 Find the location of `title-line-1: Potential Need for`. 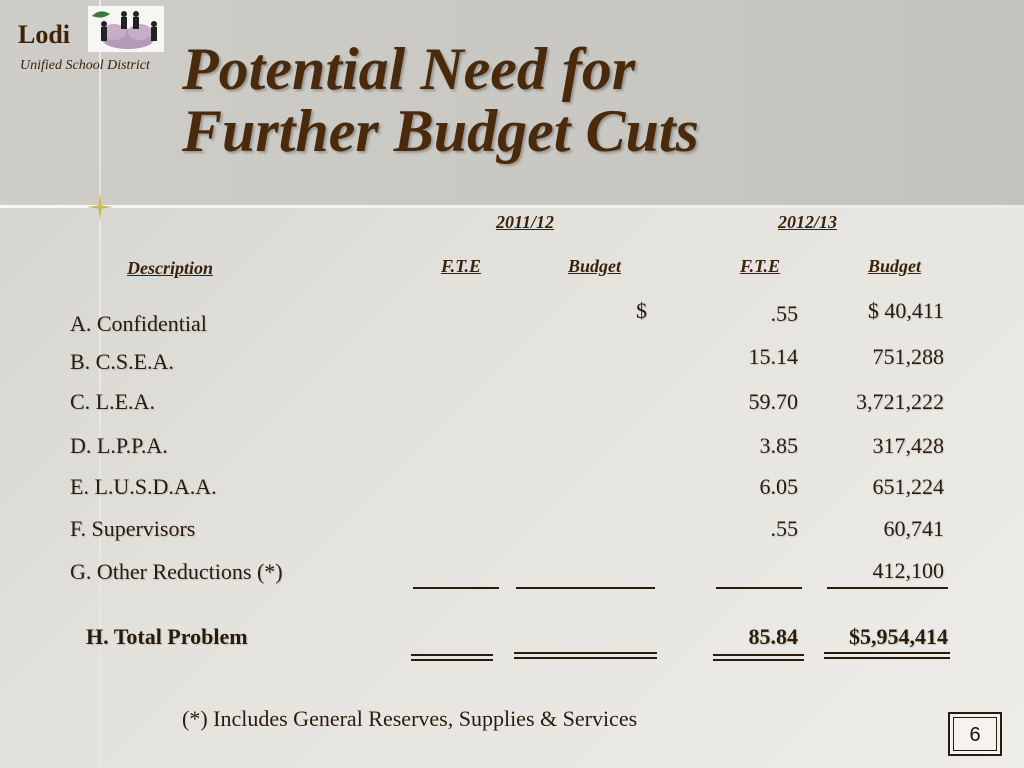

title-line-1: Potential Need for is located at coordinates (409, 69).